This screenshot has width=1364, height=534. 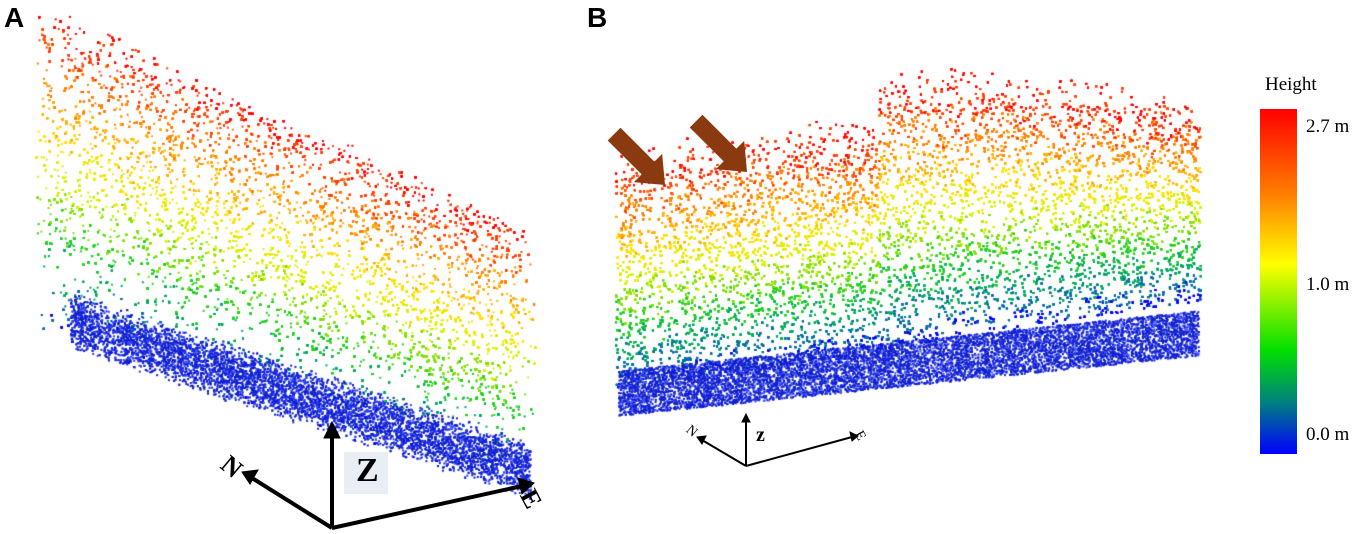 What do you see at coordinates (526, 486) in the screenshot?
I see `axis-a-e-arrowhead` at bounding box center [526, 486].